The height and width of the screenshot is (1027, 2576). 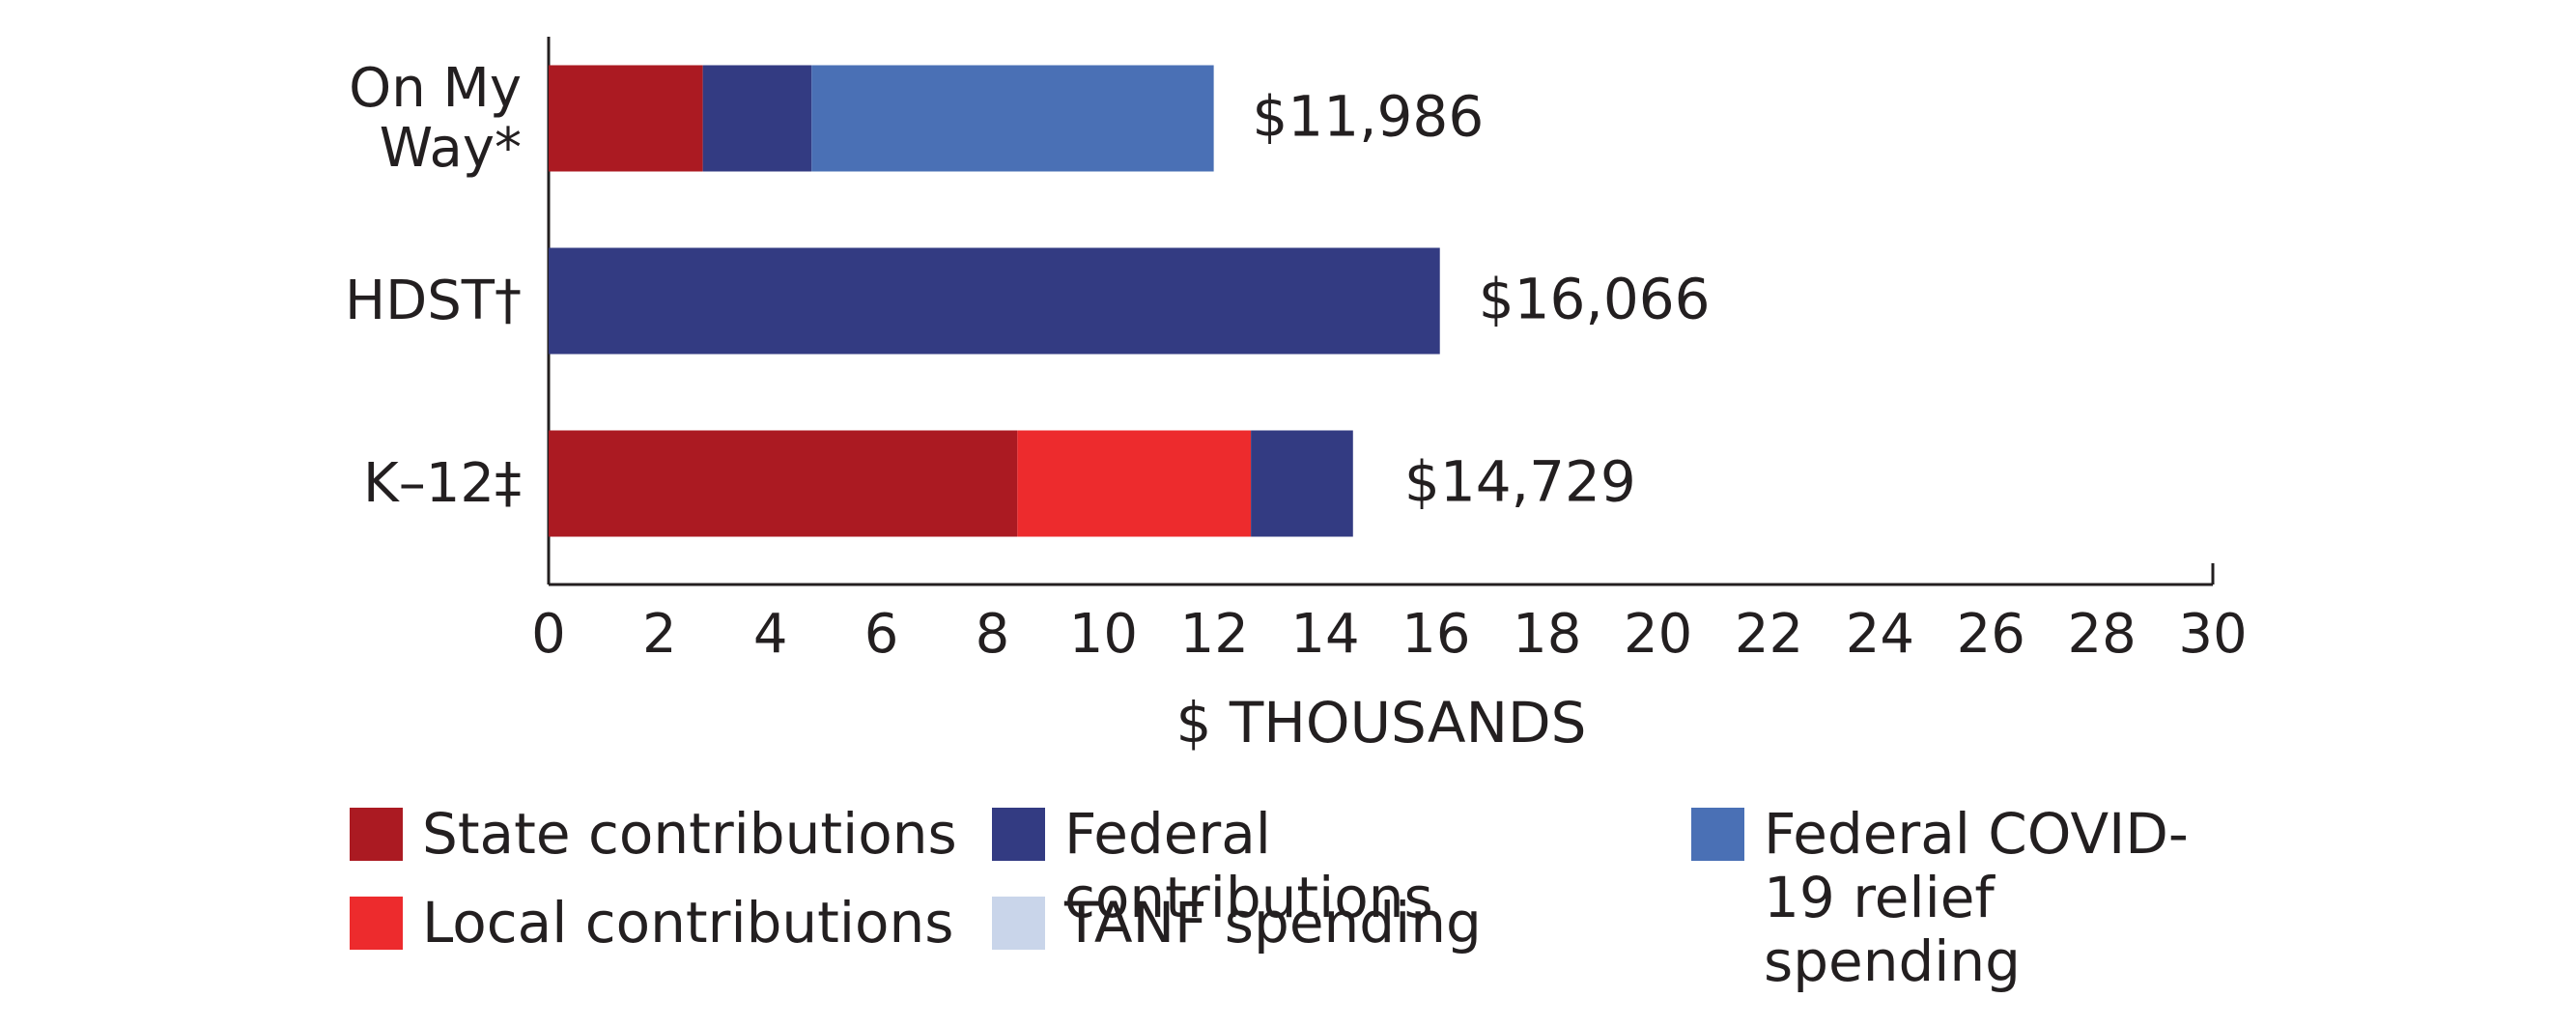 I want to click on total-label: $11,986, so click(x=1368, y=117).